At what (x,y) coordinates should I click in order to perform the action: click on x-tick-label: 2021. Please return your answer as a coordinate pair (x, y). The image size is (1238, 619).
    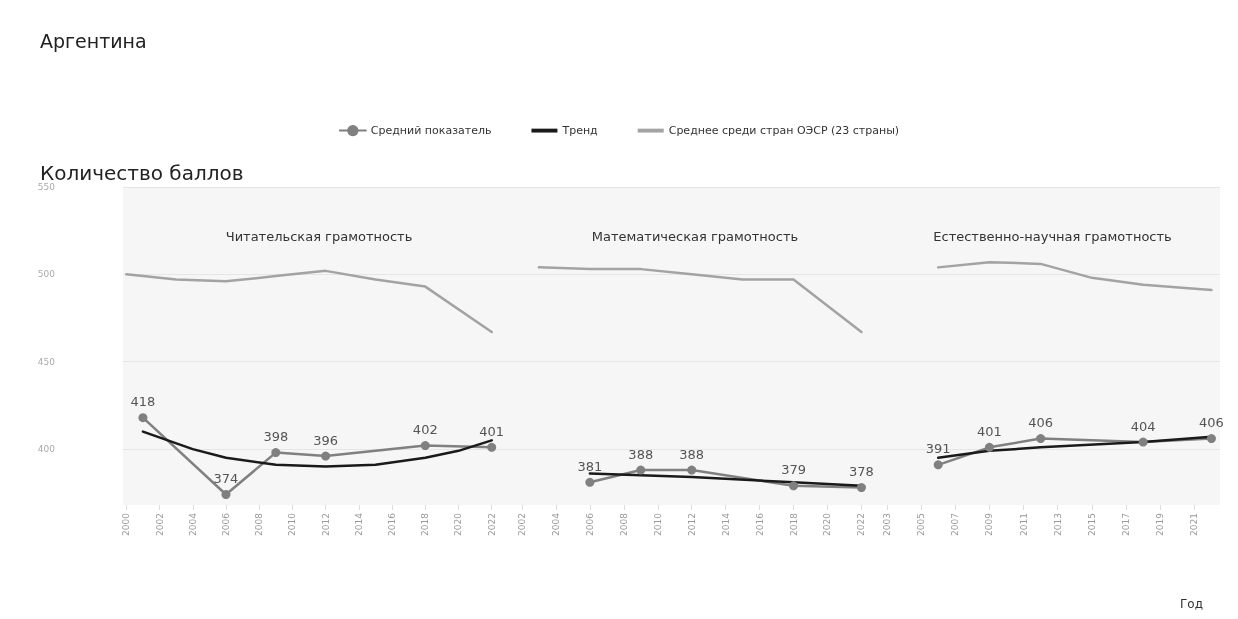
    Looking at the image, I should click on (1194, 524).